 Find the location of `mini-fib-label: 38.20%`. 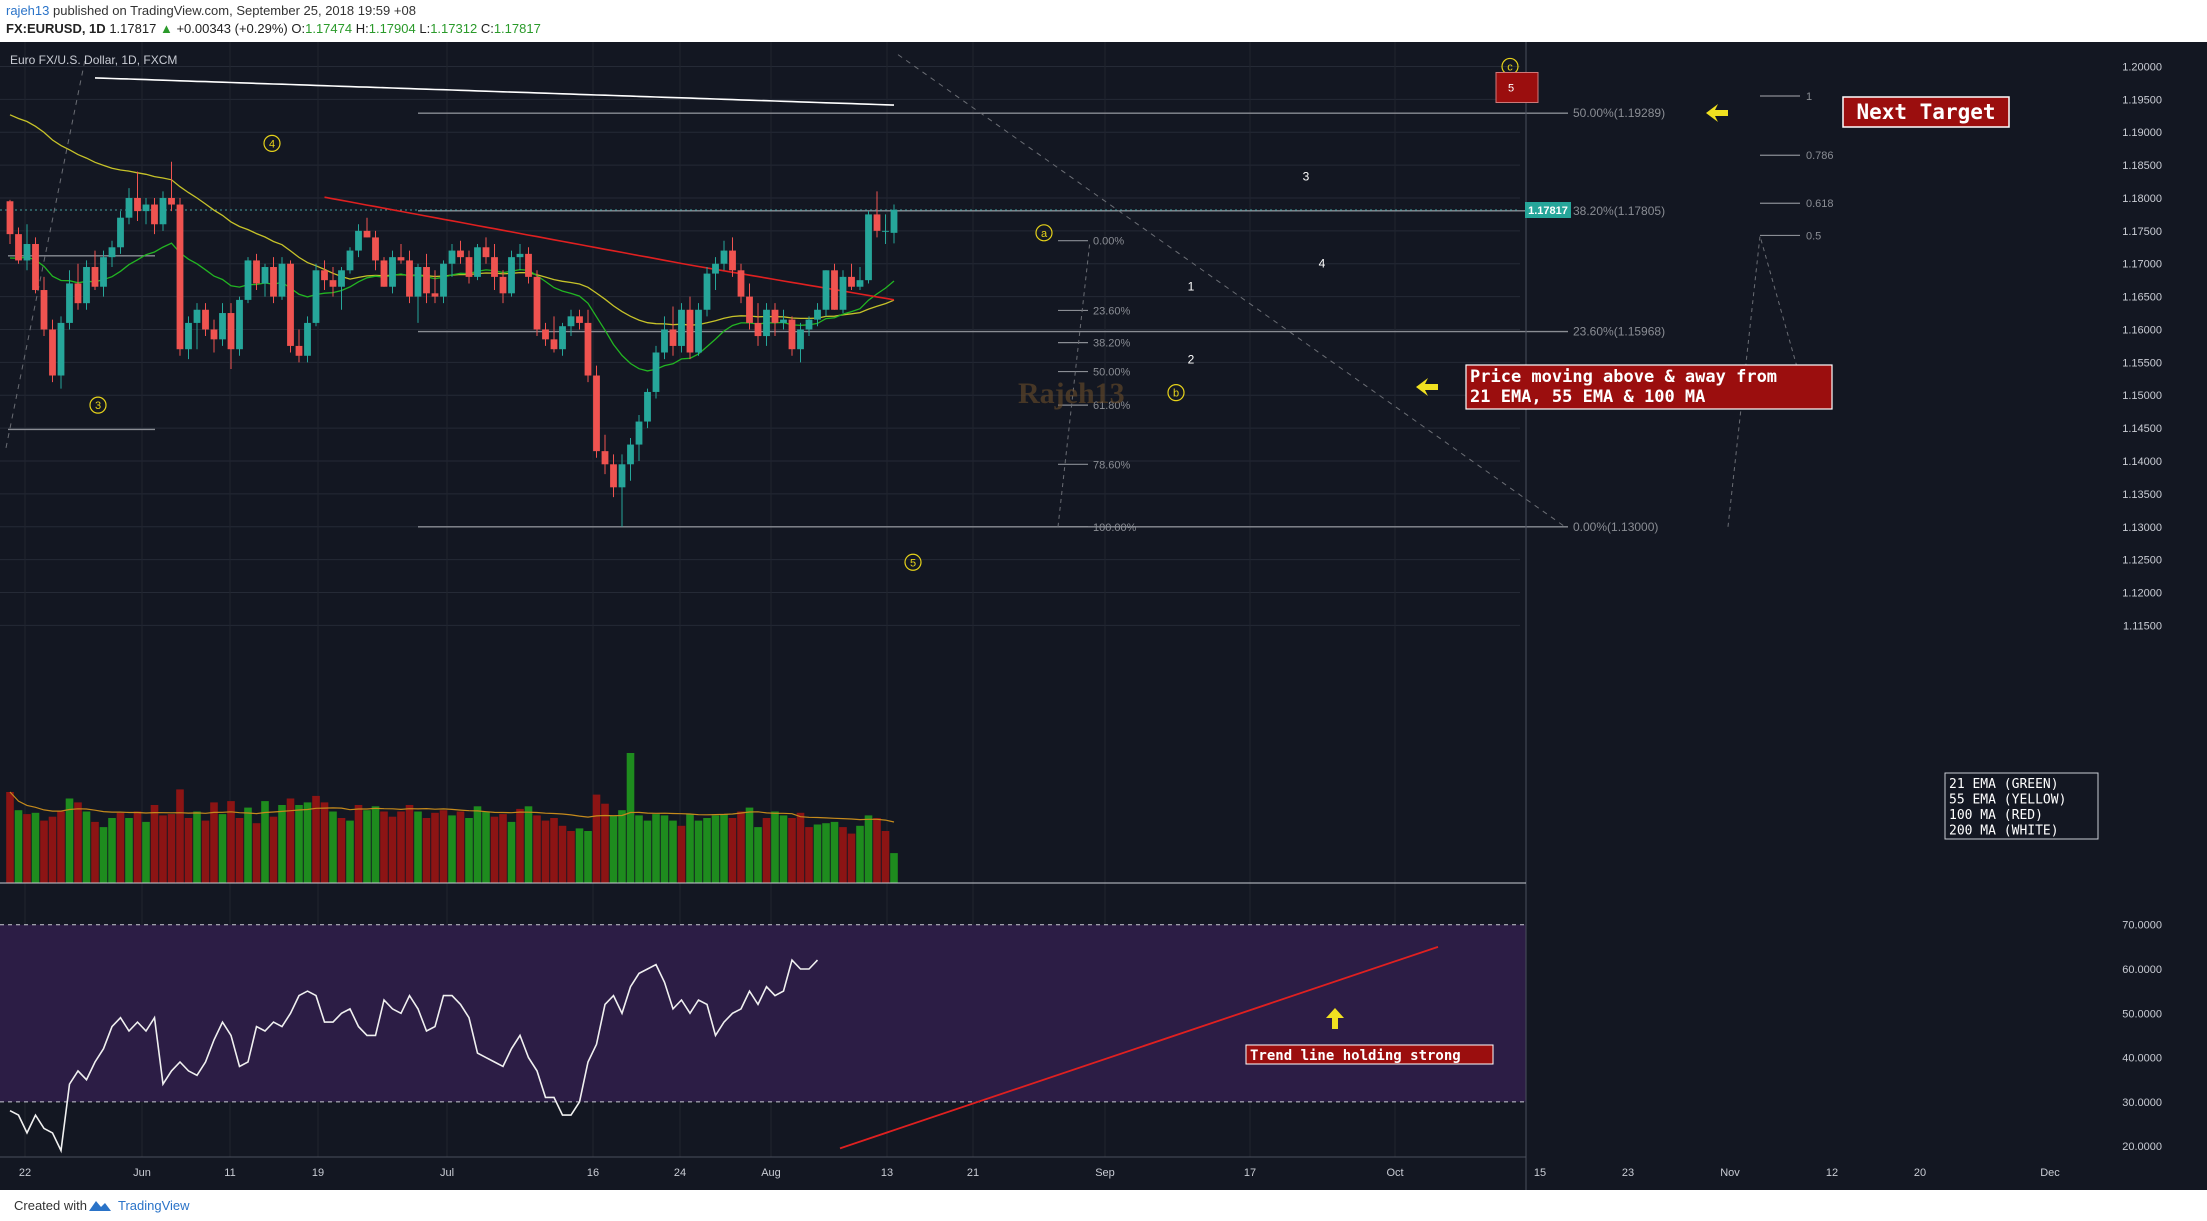

mini-fib-label: 38.20% is located at coordinates (1112, 344).